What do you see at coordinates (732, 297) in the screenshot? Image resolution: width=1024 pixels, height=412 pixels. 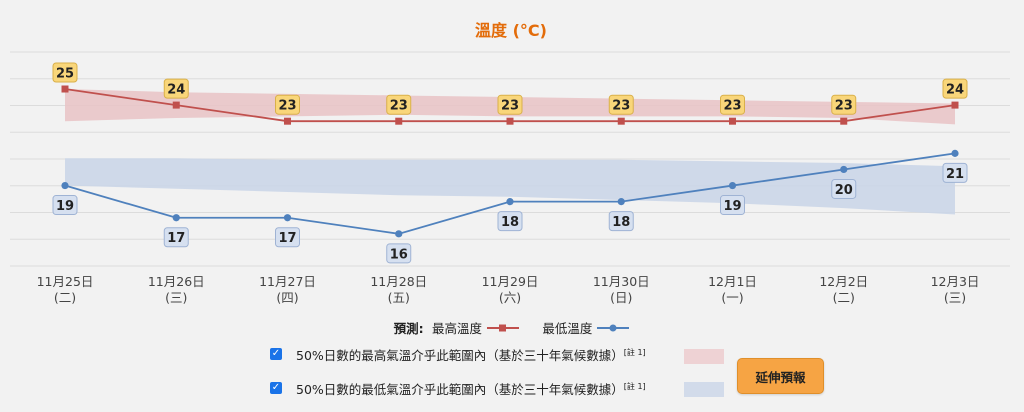 I see `x-tick-weekday: (一)` at bounding box center [732, 297].